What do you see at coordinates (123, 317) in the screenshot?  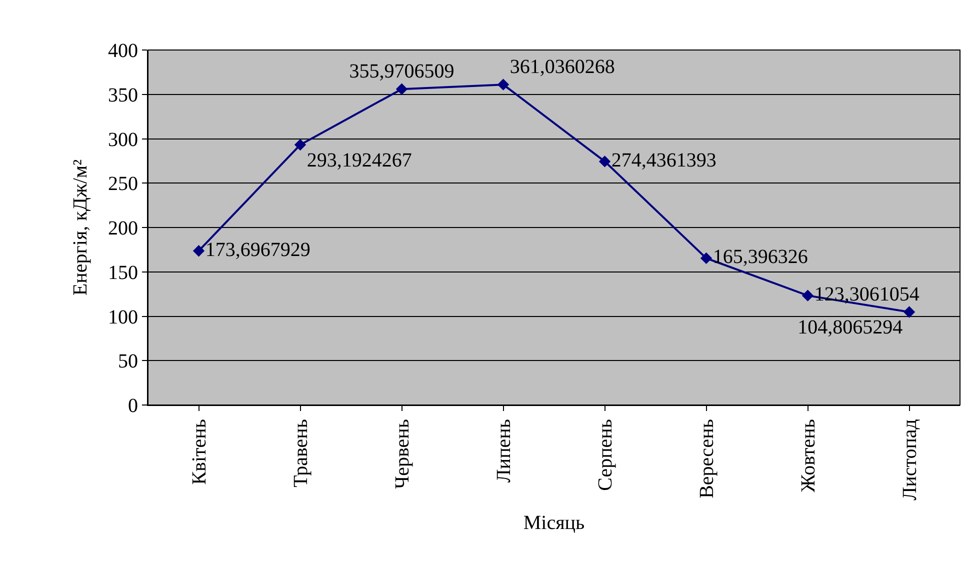 I see `y-tick-label: 100` at bounding box center [123, 317].